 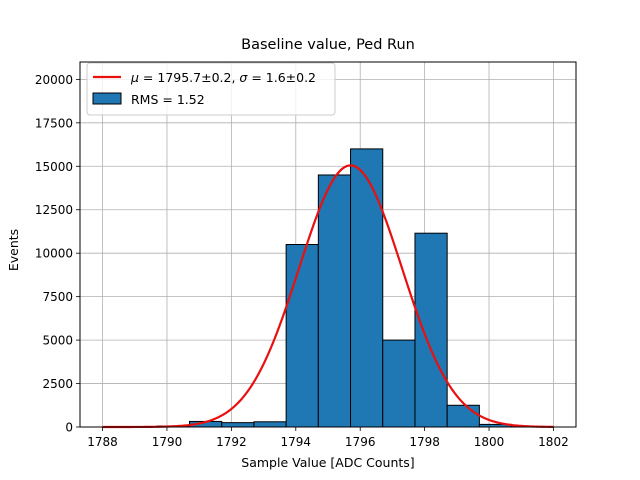 What do you see at coordinates (328, 45) in the screenshot?
I see `chart-title: Baseline value, Ped Run` at bounding box center [328, 45].